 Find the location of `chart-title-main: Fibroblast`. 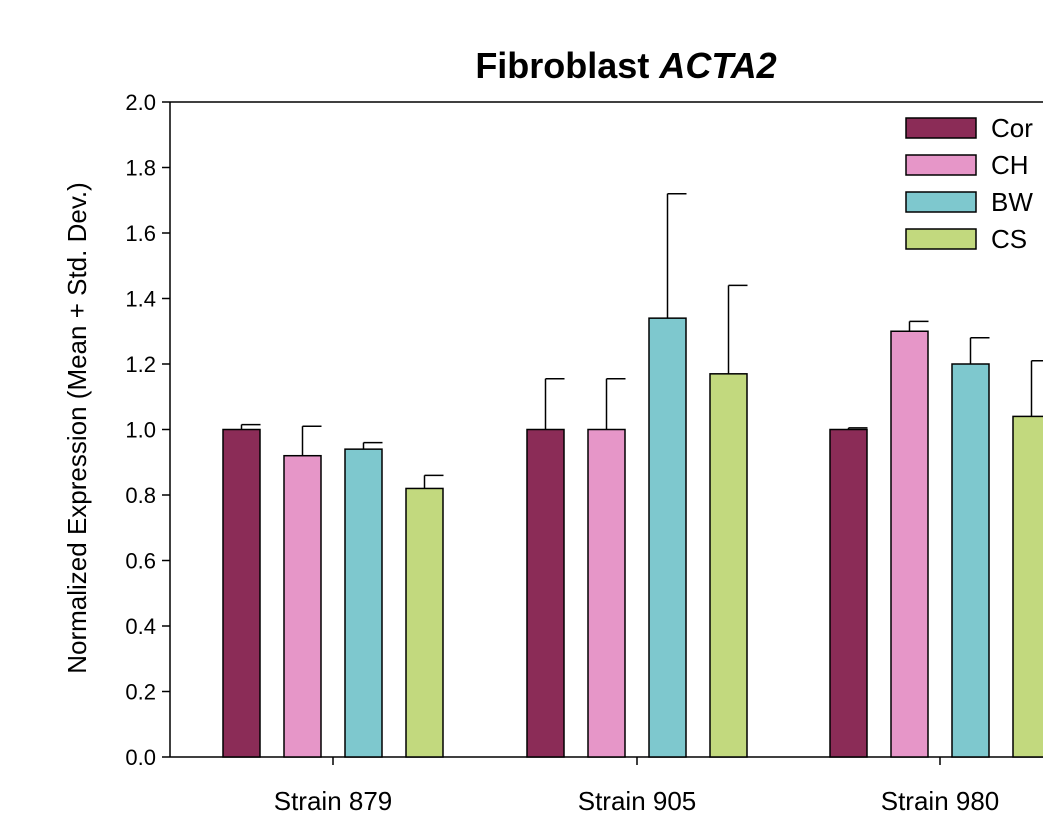

chart-title-main: Fibroblast is located at coordinates (567, 65).